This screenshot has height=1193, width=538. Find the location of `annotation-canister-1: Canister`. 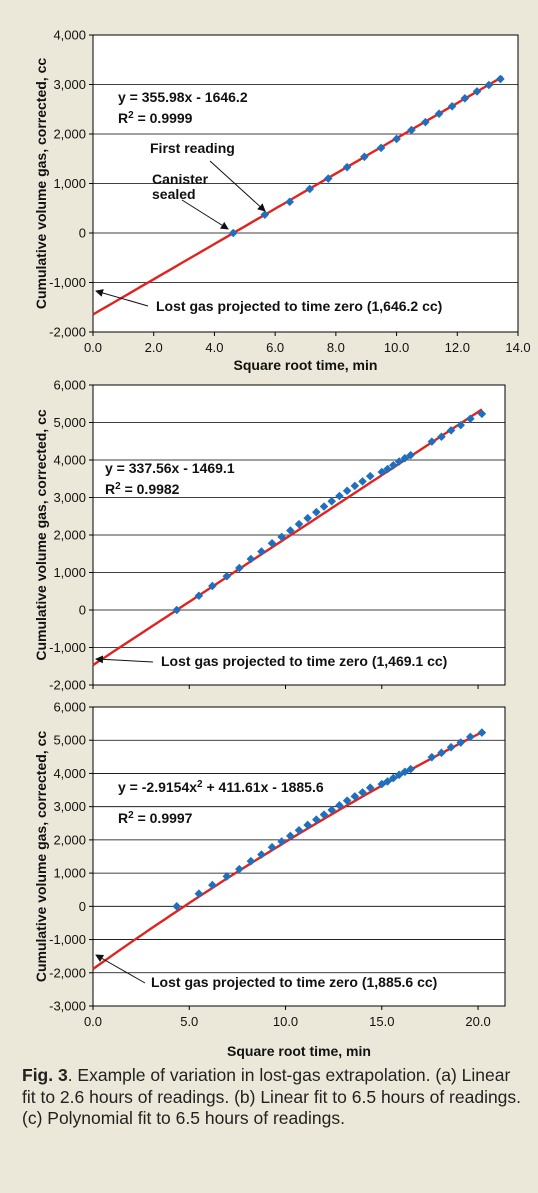

annotation-canister-1: Canister is located at coordinates (180, 179).